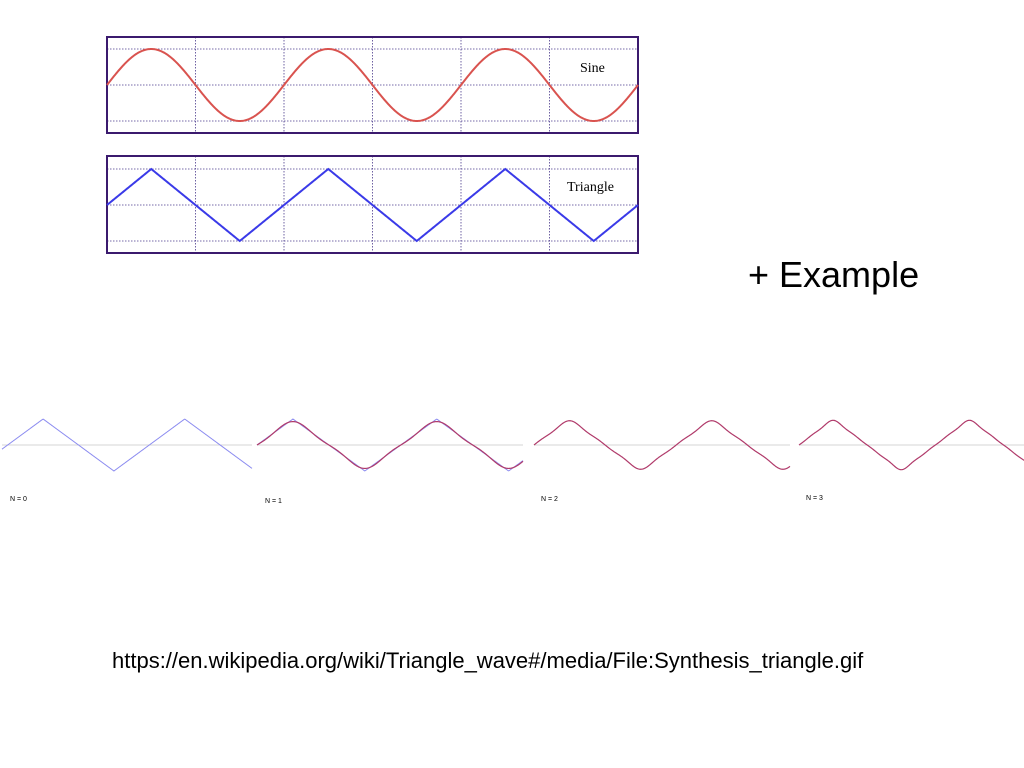  What do you see at coordinates (18, 499) in the screenshot?
I see `harmonic-count-label: N = 0` at bounding box center [18, 499].